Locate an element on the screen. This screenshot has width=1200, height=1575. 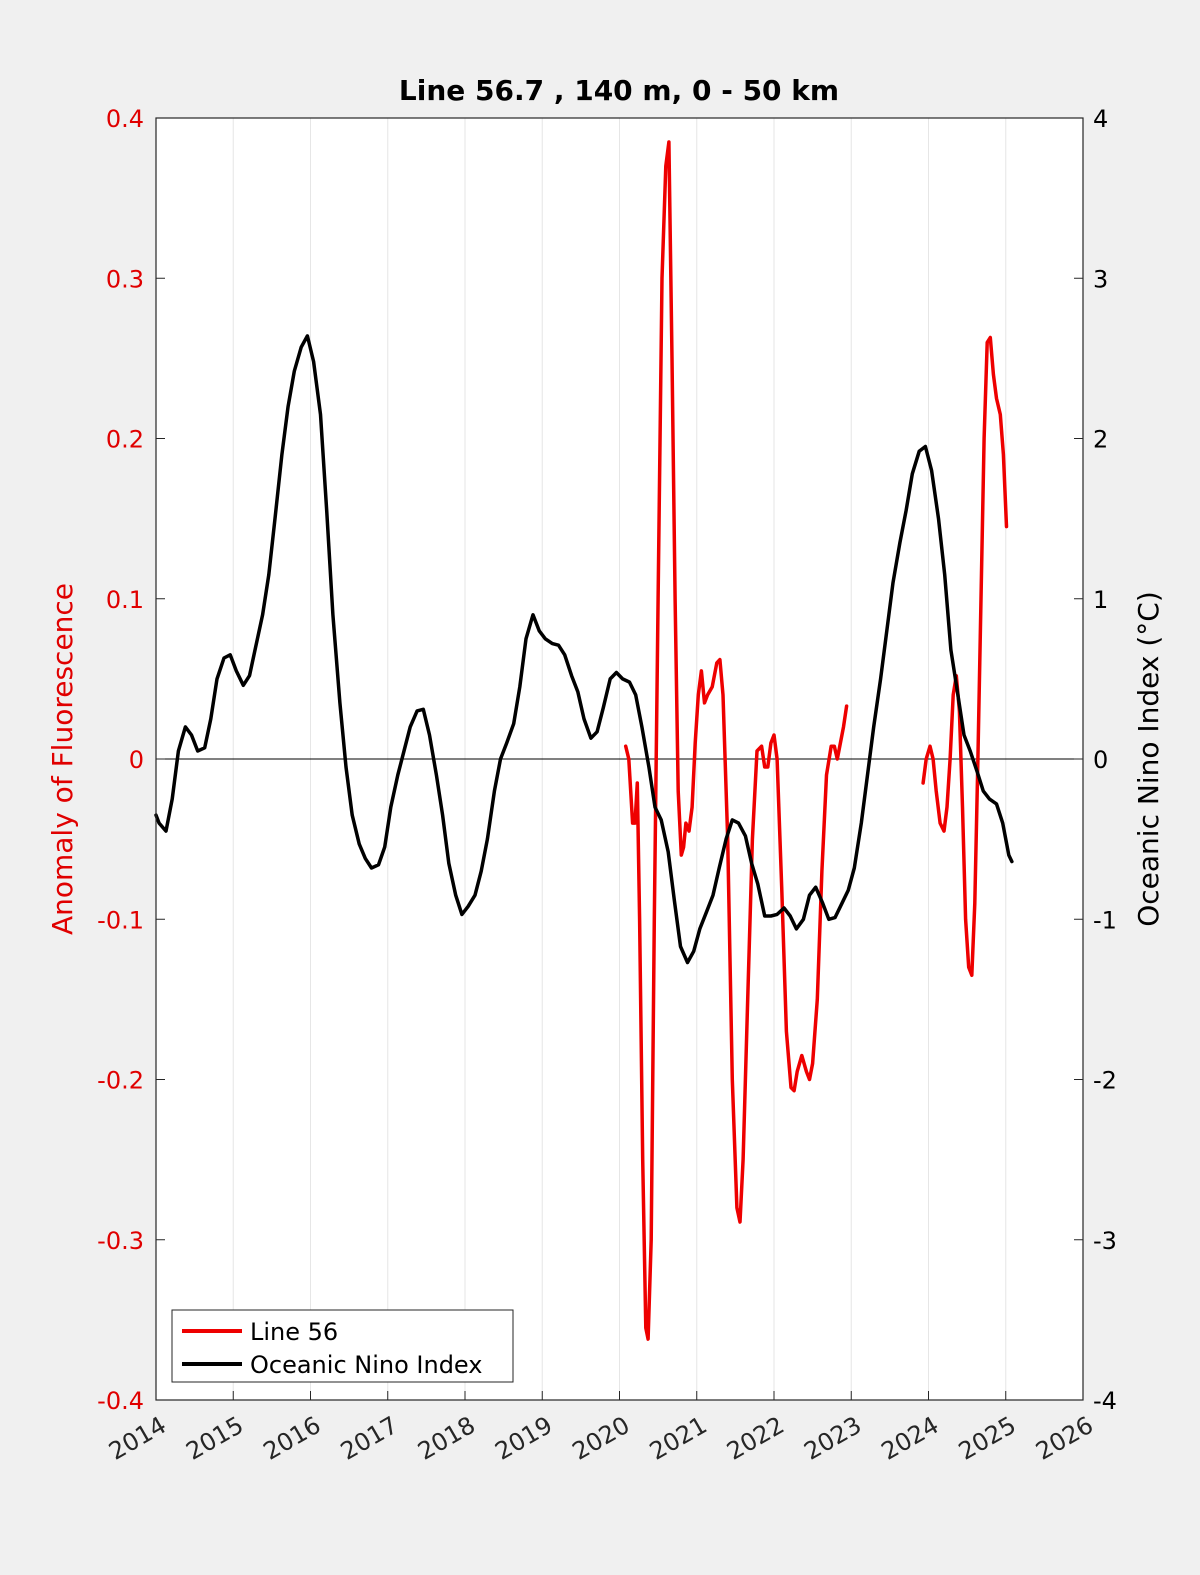
left-tick-label-0: 0 is located at coordinates (136, 760).